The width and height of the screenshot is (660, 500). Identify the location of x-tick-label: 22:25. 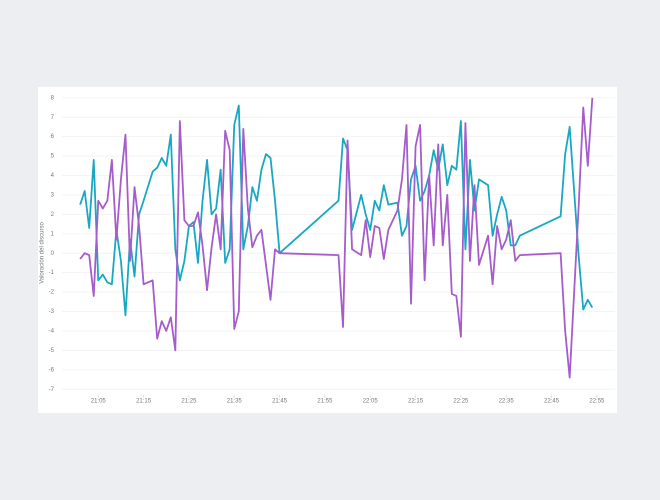
(461, 402).